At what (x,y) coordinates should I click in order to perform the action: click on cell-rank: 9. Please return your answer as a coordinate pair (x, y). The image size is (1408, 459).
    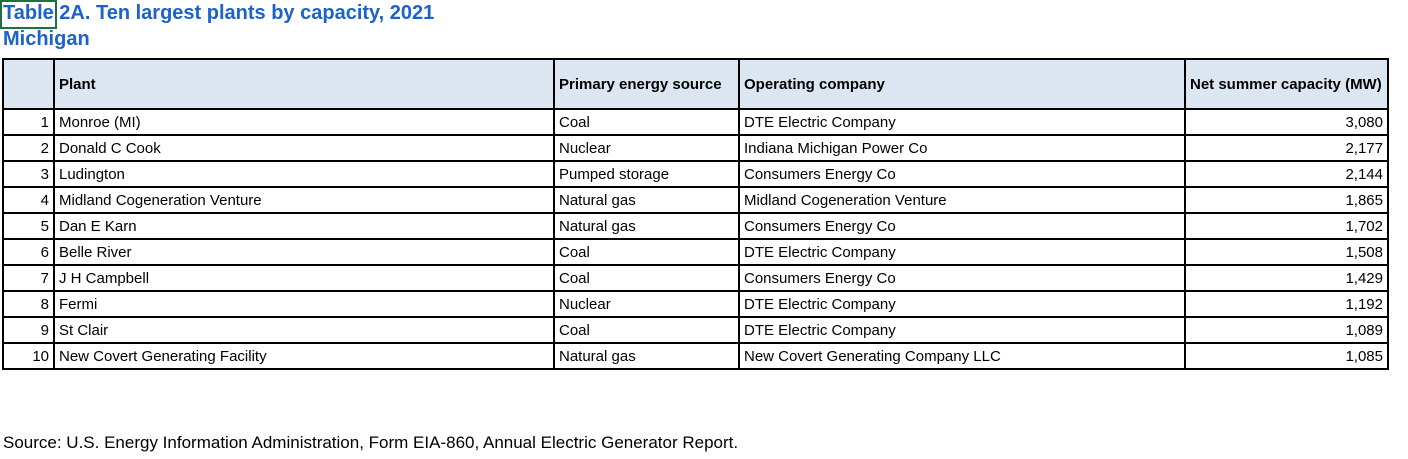
    Looking at the image, I should click on (28, 330).